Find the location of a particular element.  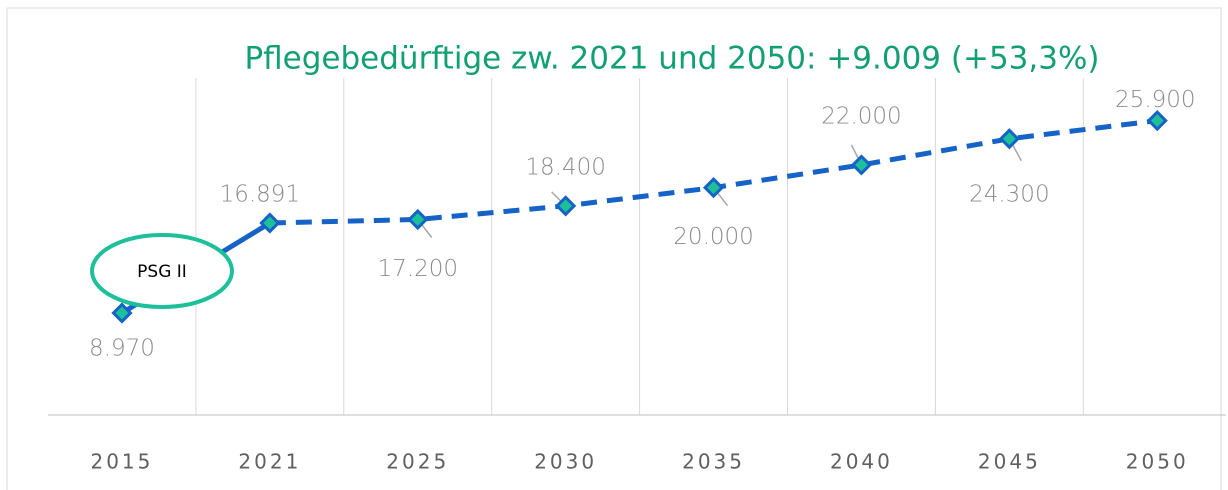

x-tick-label: 2035 is located at coordinates (713, 462).